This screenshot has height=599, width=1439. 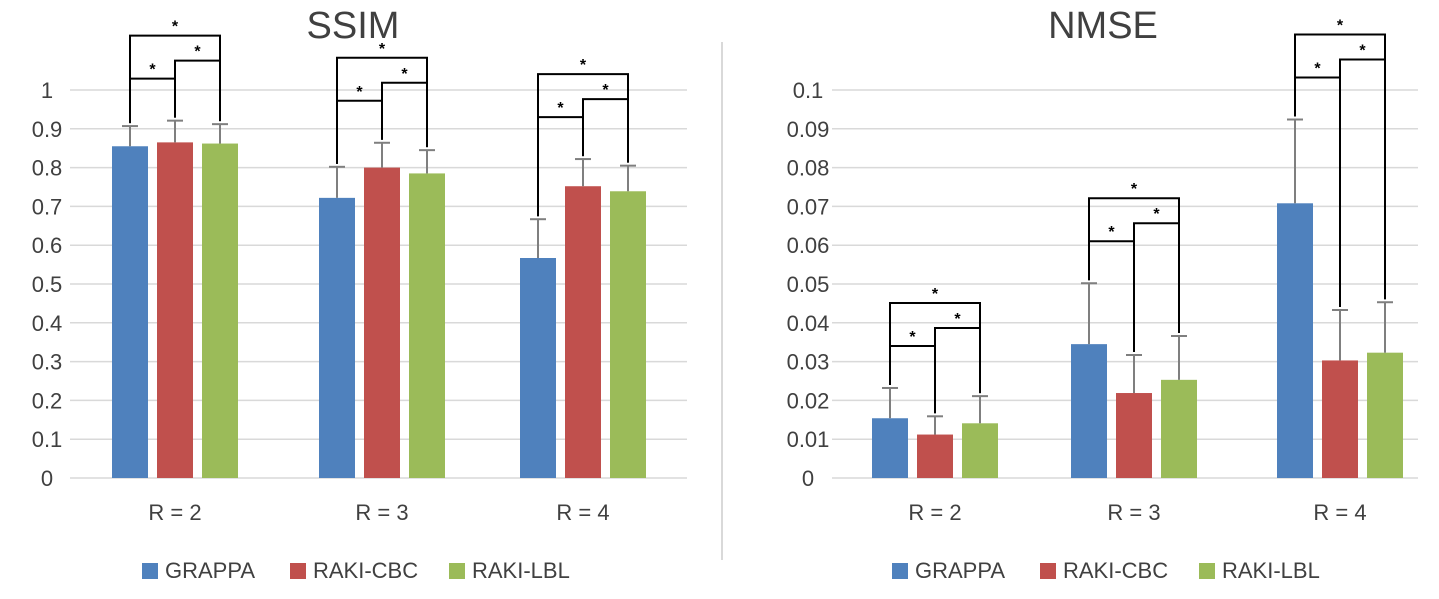 What do you see at coordinates (353, 26) in the screenshot?
I see `chart-title: SSIM` at bounding box center [353, 26].